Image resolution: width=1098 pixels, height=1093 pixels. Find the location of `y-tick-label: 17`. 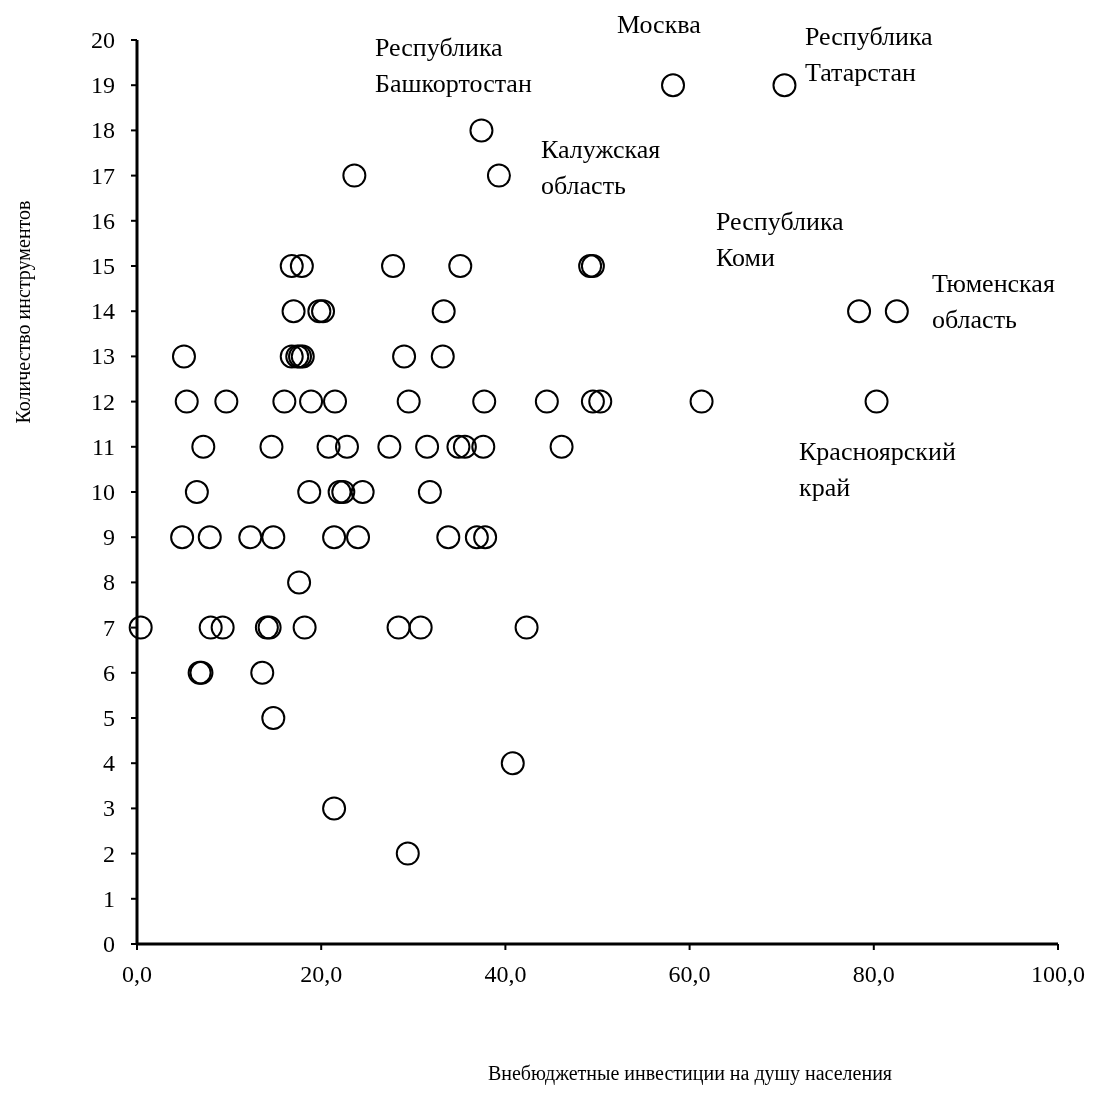

y-tick-label: 17 is located at coordinates (103, 175).